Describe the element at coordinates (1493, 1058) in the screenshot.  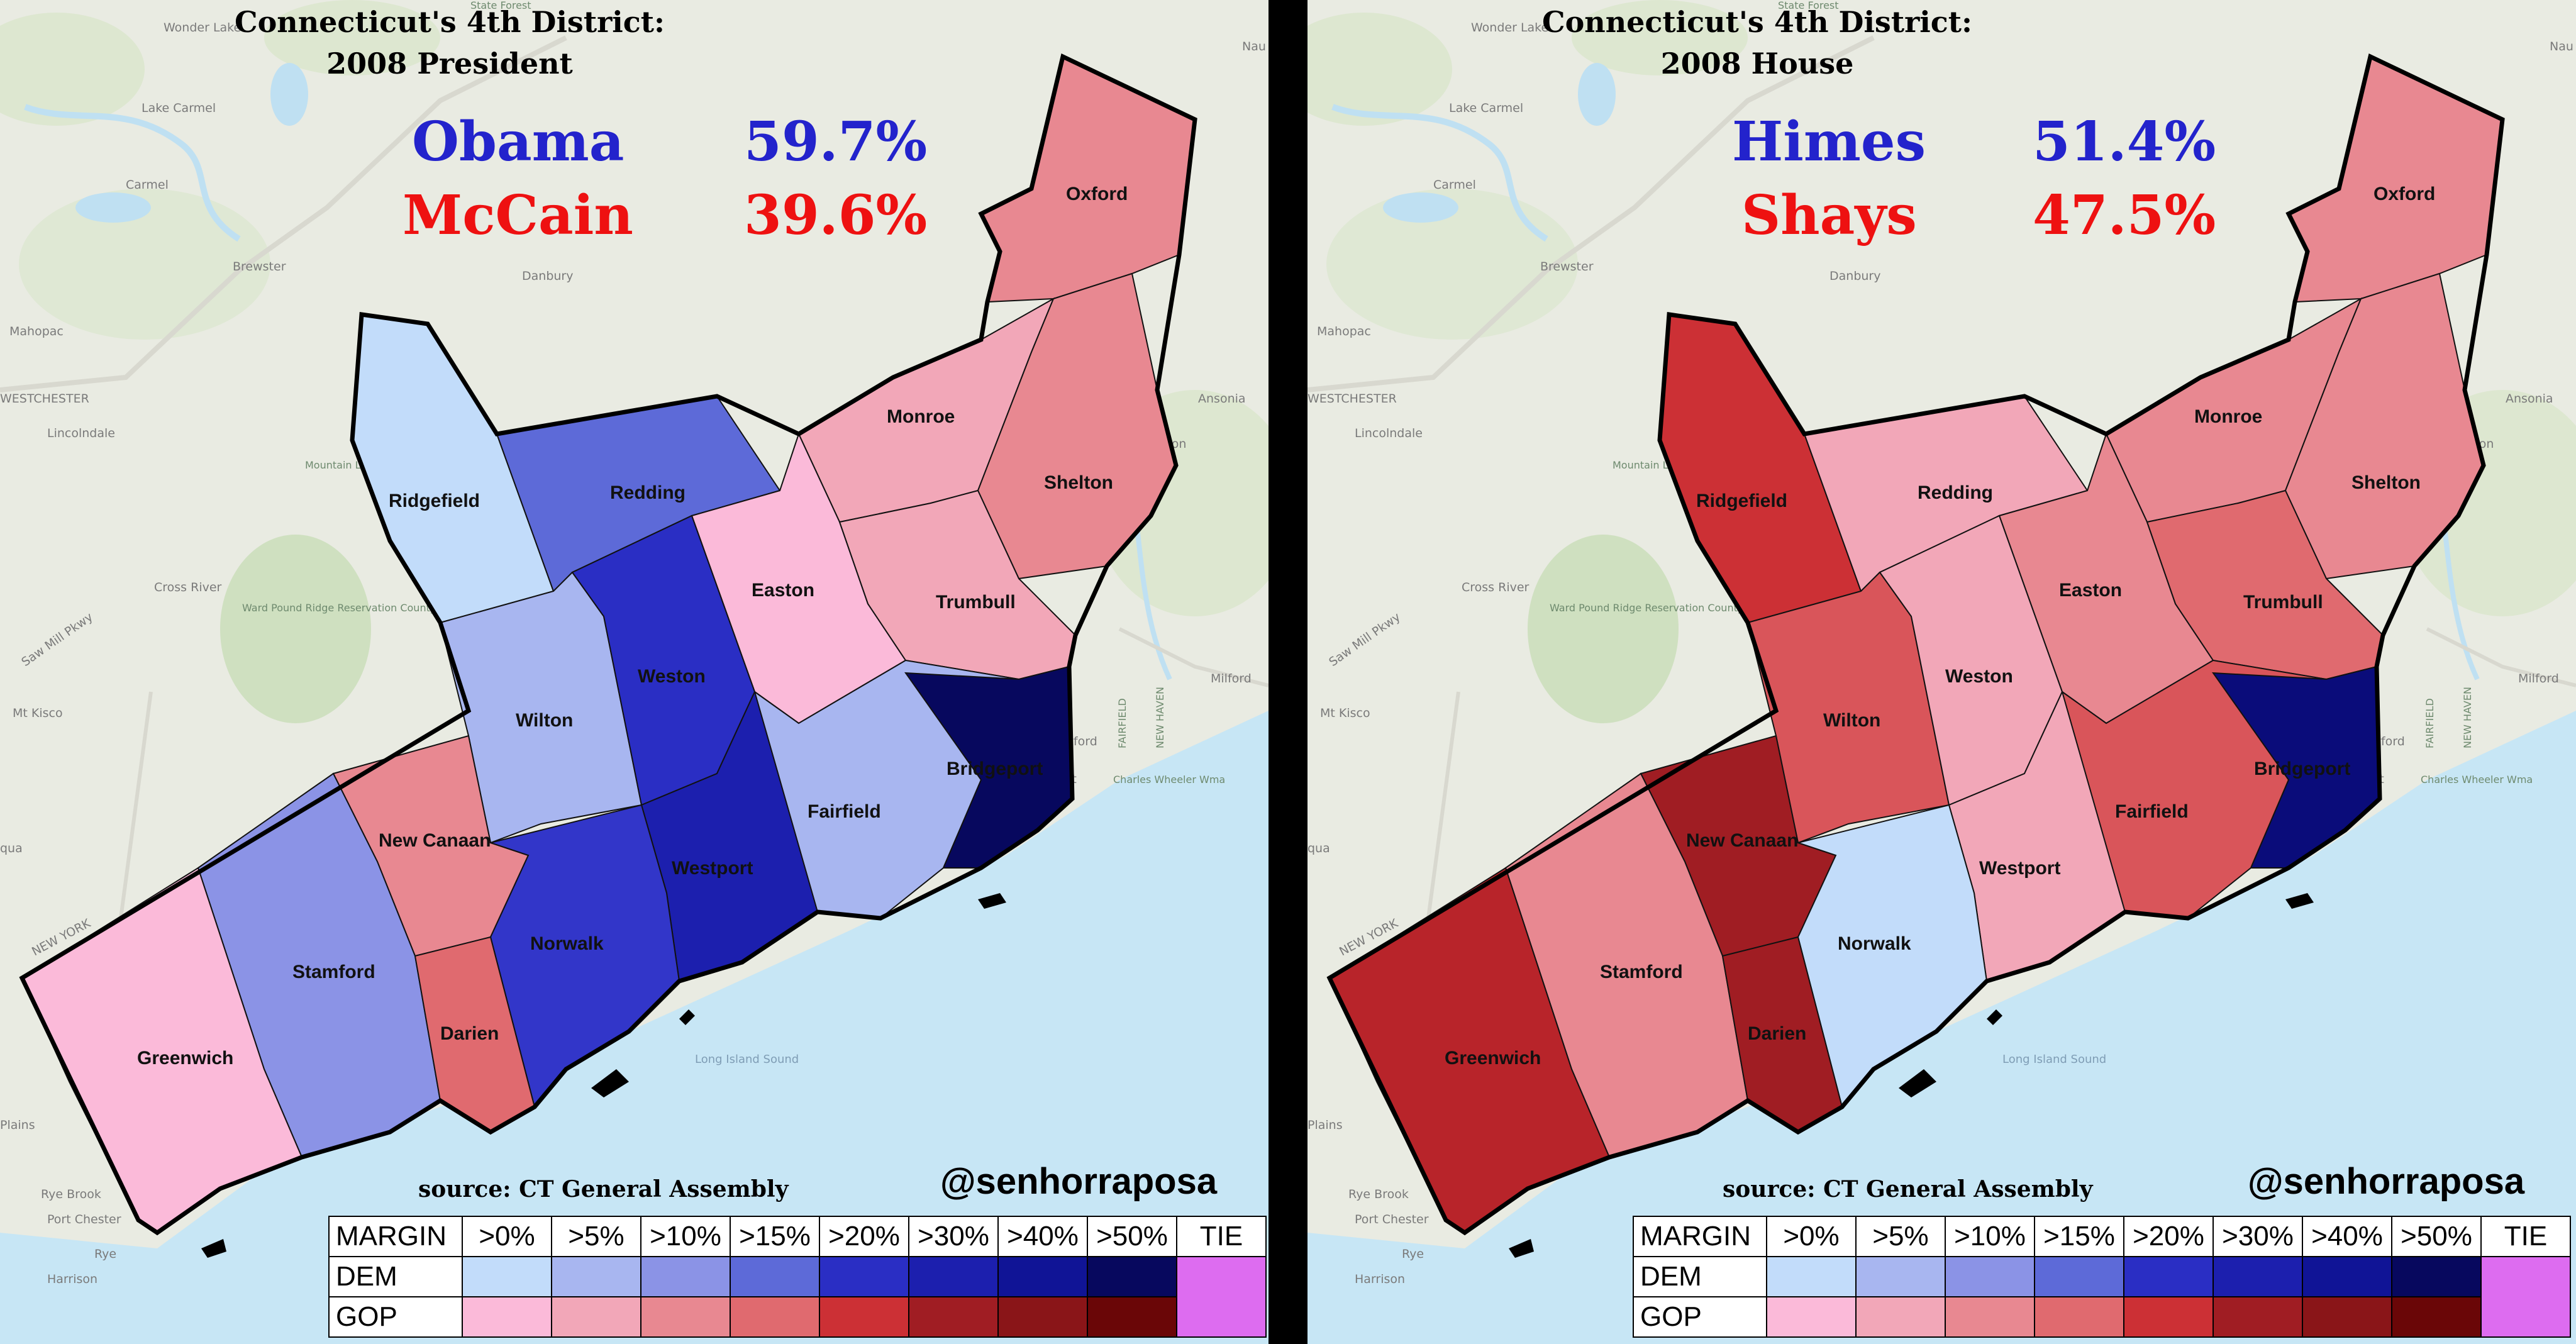
I see `town-label-greenwich: Greenwich` at that location.